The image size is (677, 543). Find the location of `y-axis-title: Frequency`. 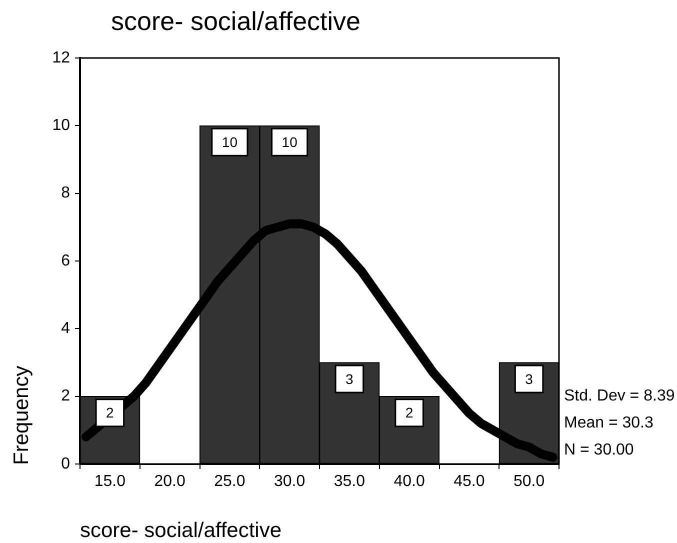

y-axis-title: Frequency is located at coordinates (21, 415).